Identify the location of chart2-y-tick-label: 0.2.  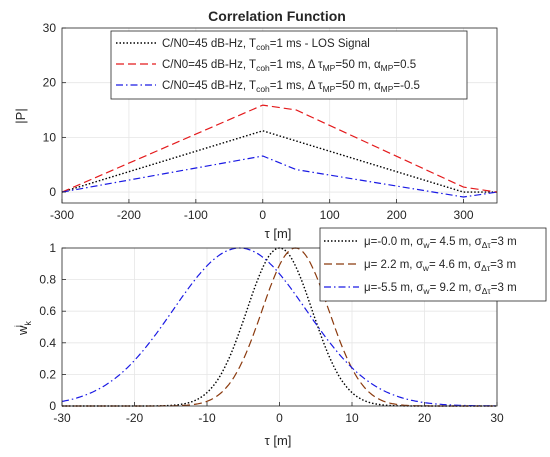
(47, 374).